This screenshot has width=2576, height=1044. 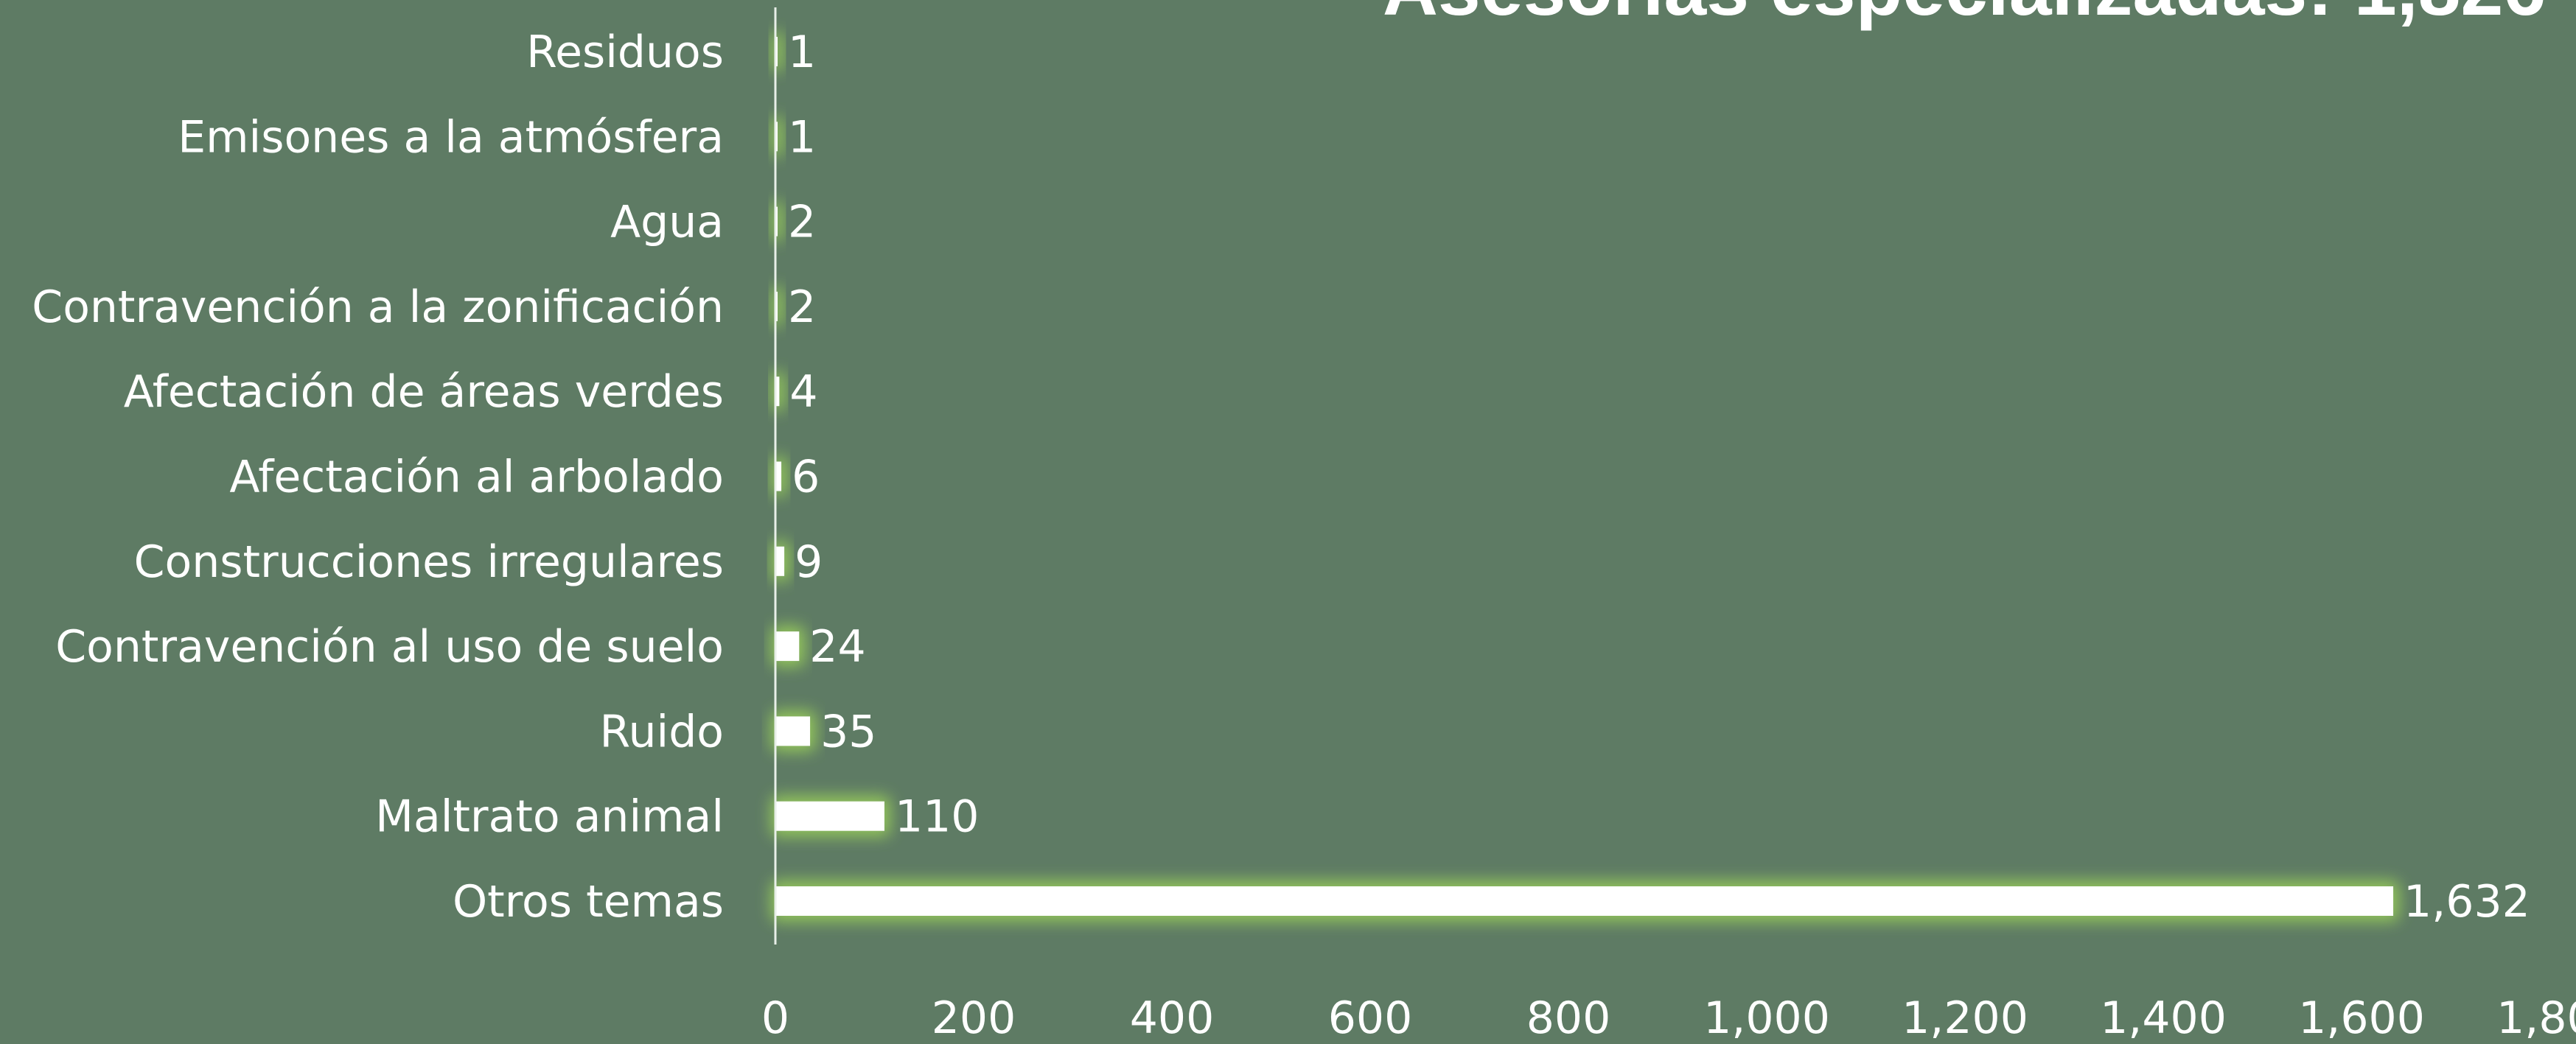 What do you see at coordinates (2361, 1016) in the screenshot?
I see `x-tick-label: 1,600` at bounding box center [2361, 1016].